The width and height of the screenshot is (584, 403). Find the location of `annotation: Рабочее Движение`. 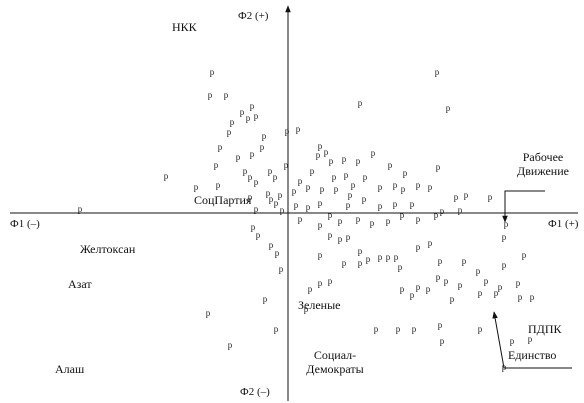

annotation: Рабочее Движение is located at coordinates (543, 164).